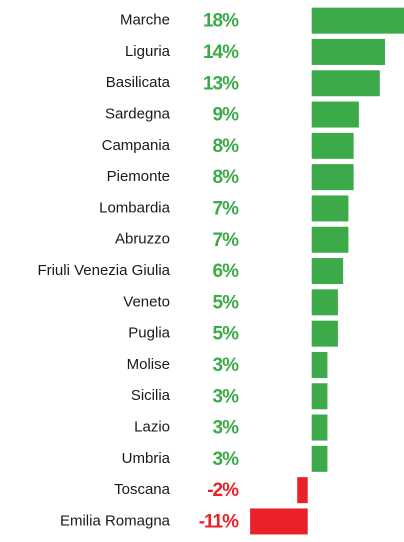  Describe the element at coordinates (135, 207) in the screenshot. I see `category-label: Lombardia` at that location.